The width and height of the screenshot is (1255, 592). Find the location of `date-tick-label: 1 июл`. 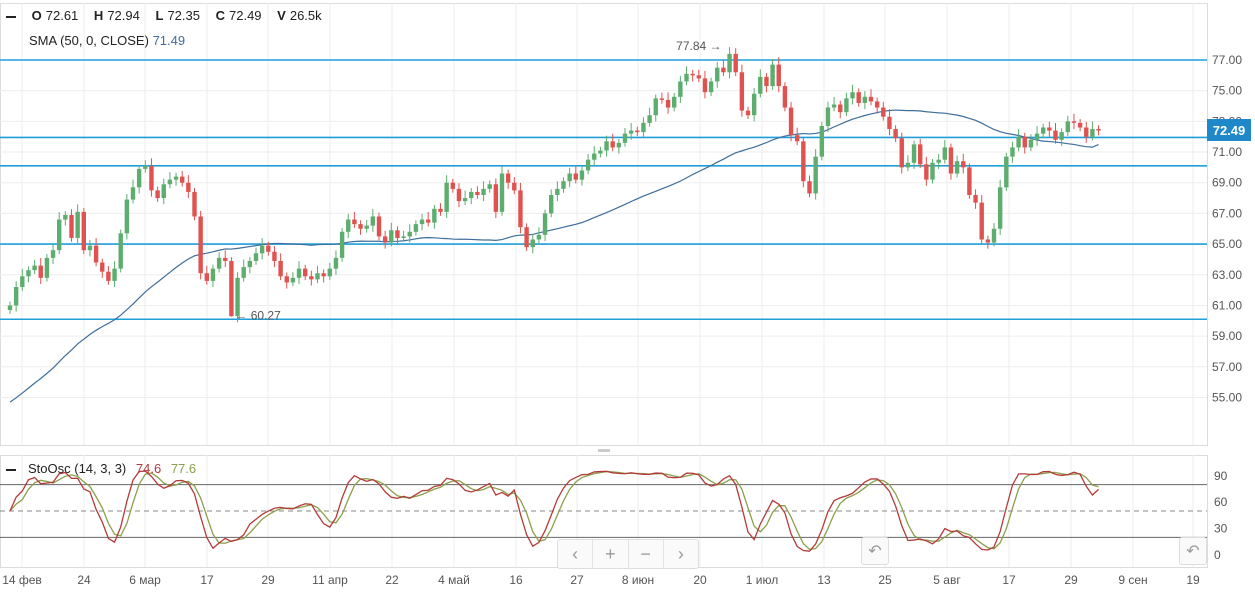

date-tick-label: 1 июл is located at coordinates (762, 580).